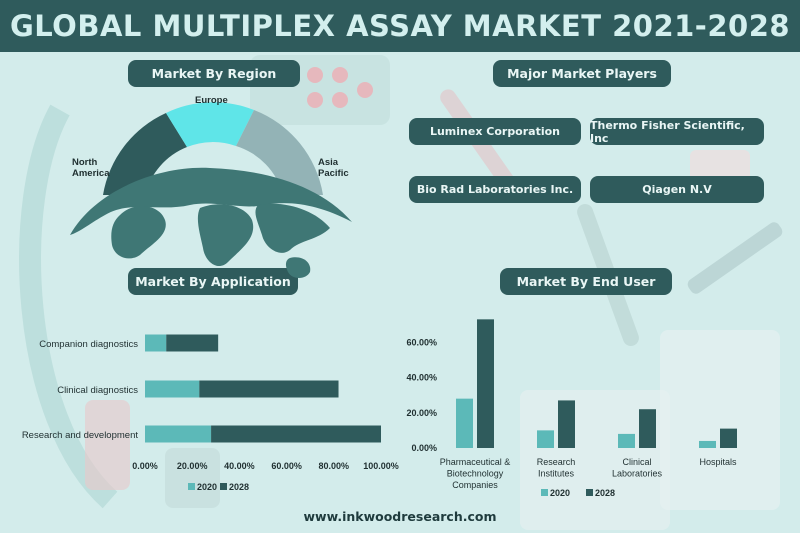 This screenshot has width=800, height=533. I want to click on globe-map, so click(211, 222).